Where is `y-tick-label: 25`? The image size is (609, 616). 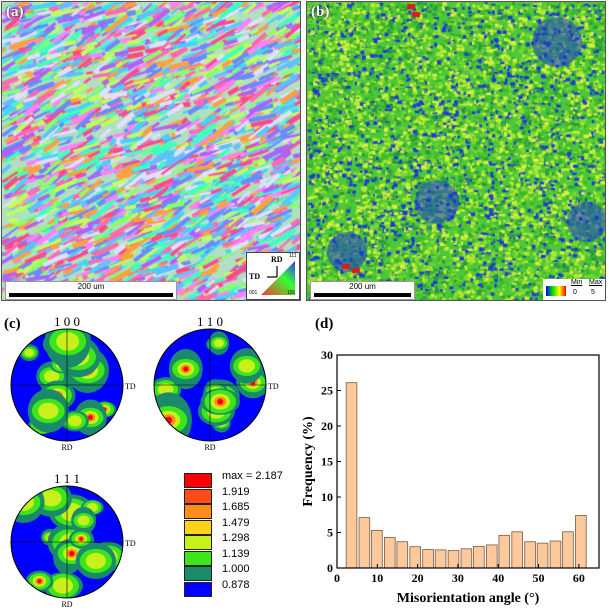
y-tick-label: 25 is located at coordinates (327, 391).